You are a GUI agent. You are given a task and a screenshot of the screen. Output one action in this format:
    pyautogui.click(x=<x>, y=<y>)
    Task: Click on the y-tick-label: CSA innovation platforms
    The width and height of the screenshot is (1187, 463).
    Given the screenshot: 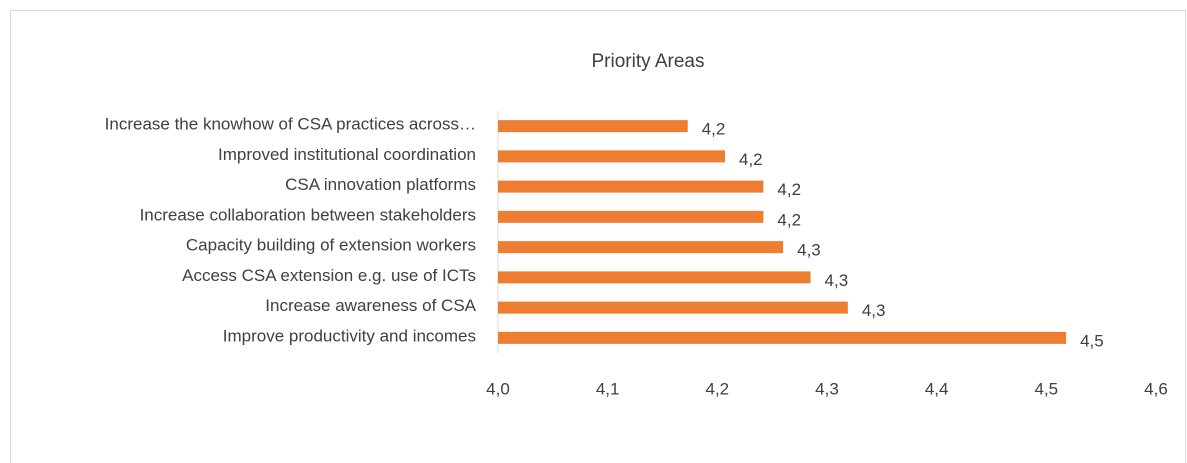 What is the action you would take?
    pyautogui.click(x=380, y=184)
    